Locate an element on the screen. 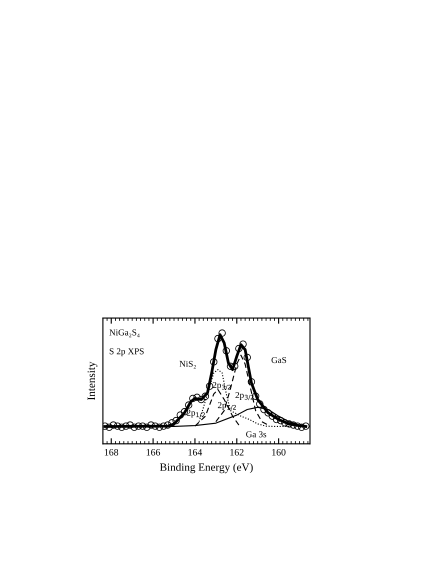  x-tick-label: 160 is located at coordinates (279, 452).